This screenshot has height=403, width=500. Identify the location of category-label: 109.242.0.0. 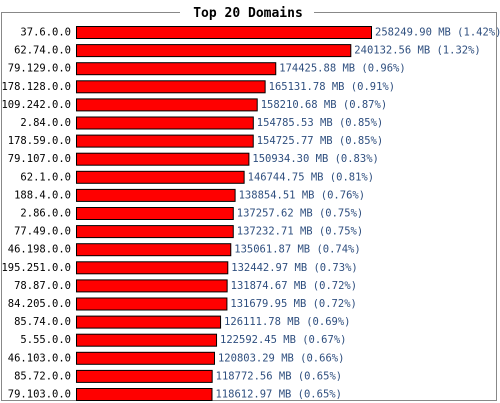
(36, 105).